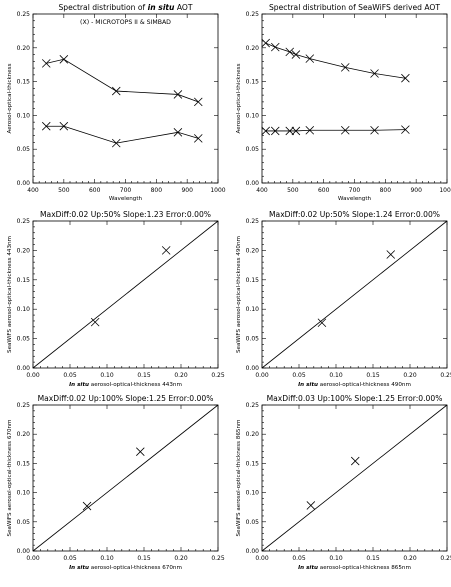 The image size is (451, 587). What do you see at coordinates (217, 190) in the screenshot?
I see `x-tick-label: 1000` at bounding box center [217, 190].